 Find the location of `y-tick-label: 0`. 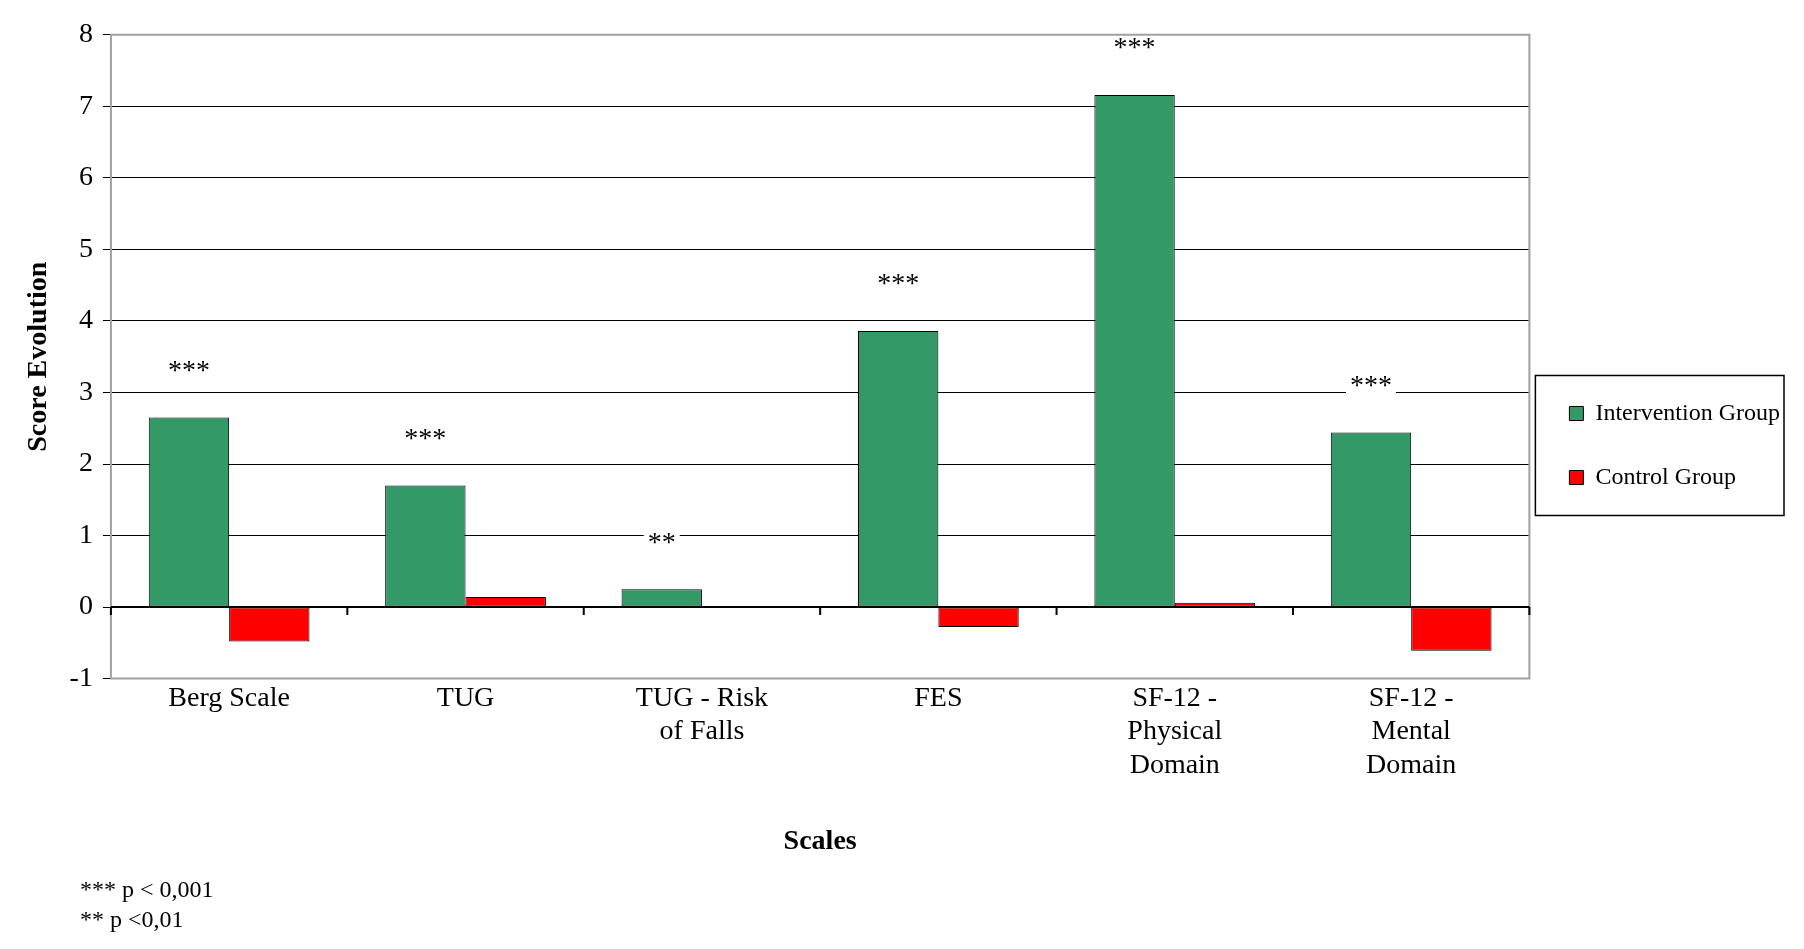

y-tick-label: 0 is located at coordinates (85, 605).